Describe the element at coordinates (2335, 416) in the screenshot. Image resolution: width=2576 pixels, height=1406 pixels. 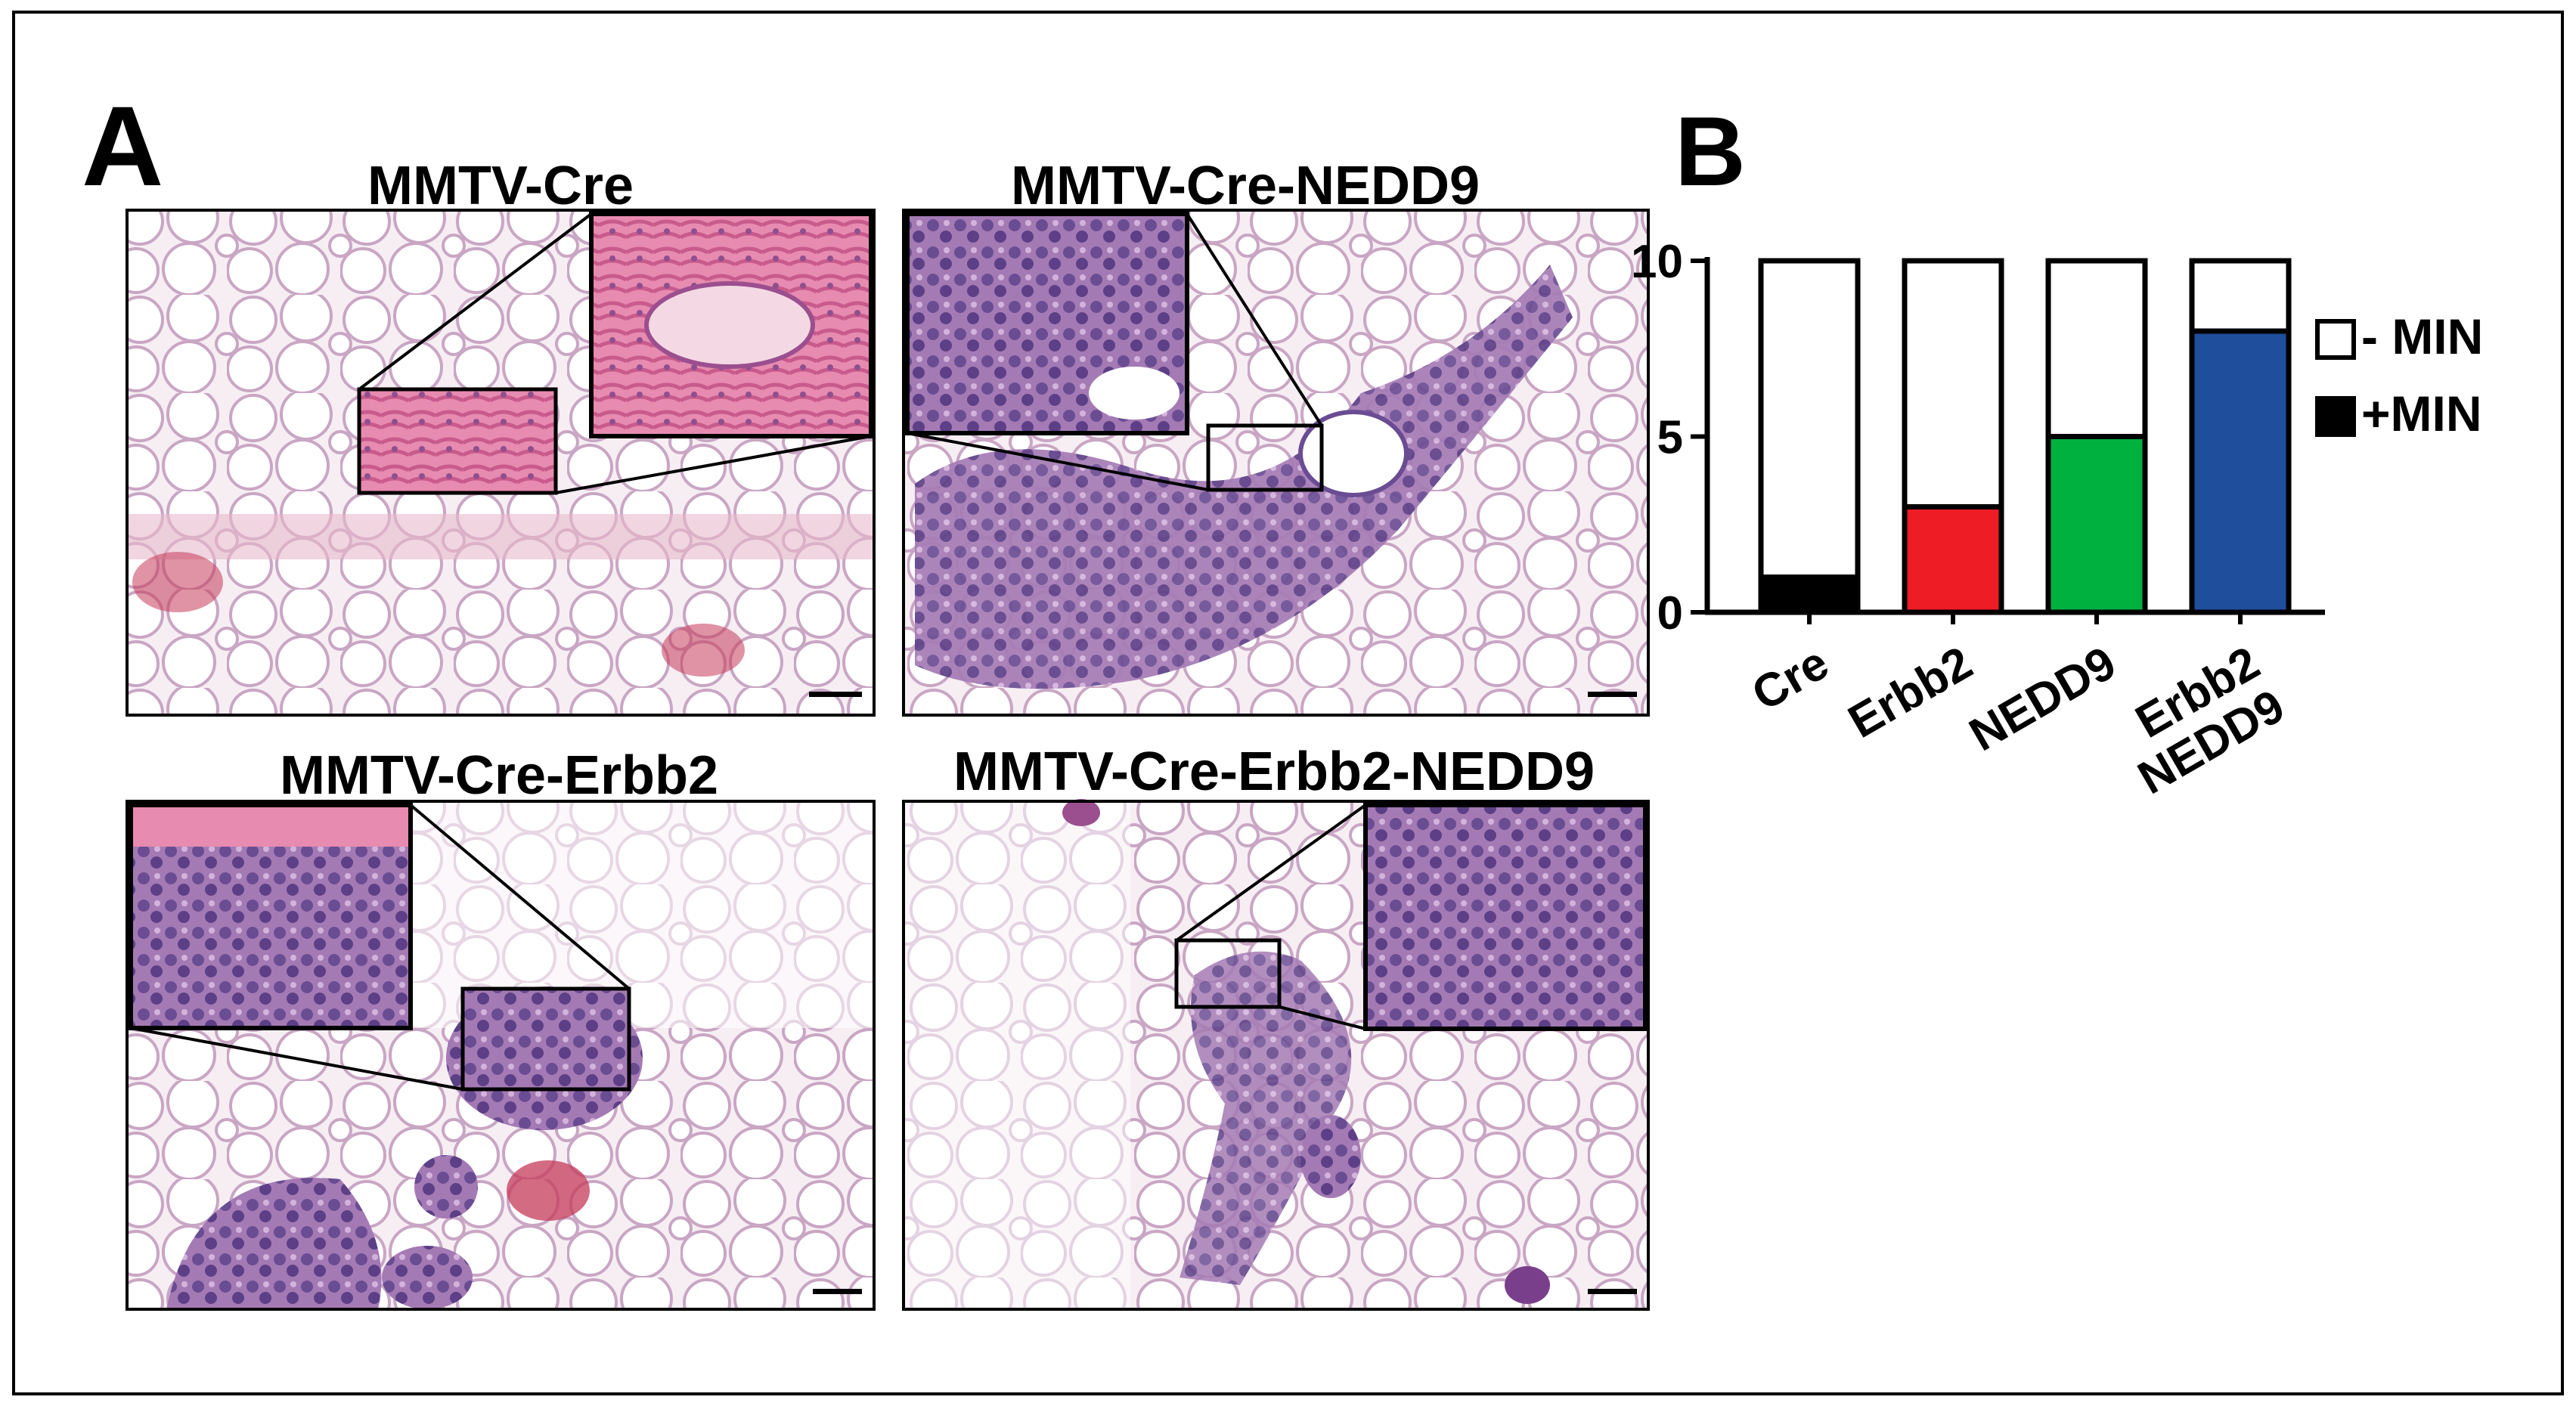
I see `legend-swatch-pos` at that location.